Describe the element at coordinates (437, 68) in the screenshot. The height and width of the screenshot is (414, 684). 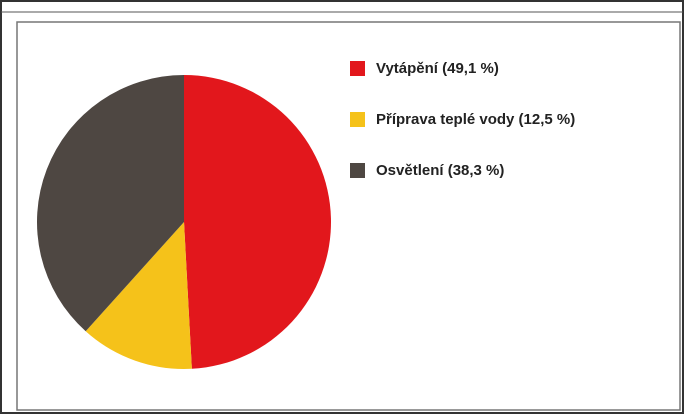
I see `legend-label: Vytápění (49,1 %)` at that location.